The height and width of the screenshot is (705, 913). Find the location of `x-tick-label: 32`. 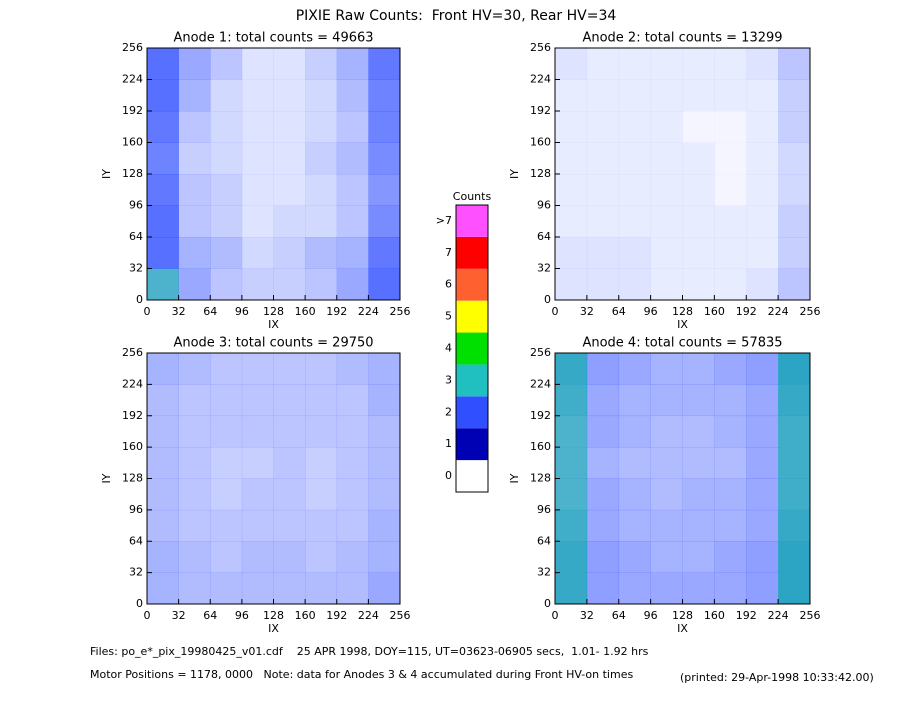

x-tick-label: 32 is located at coordinates (179, 615).